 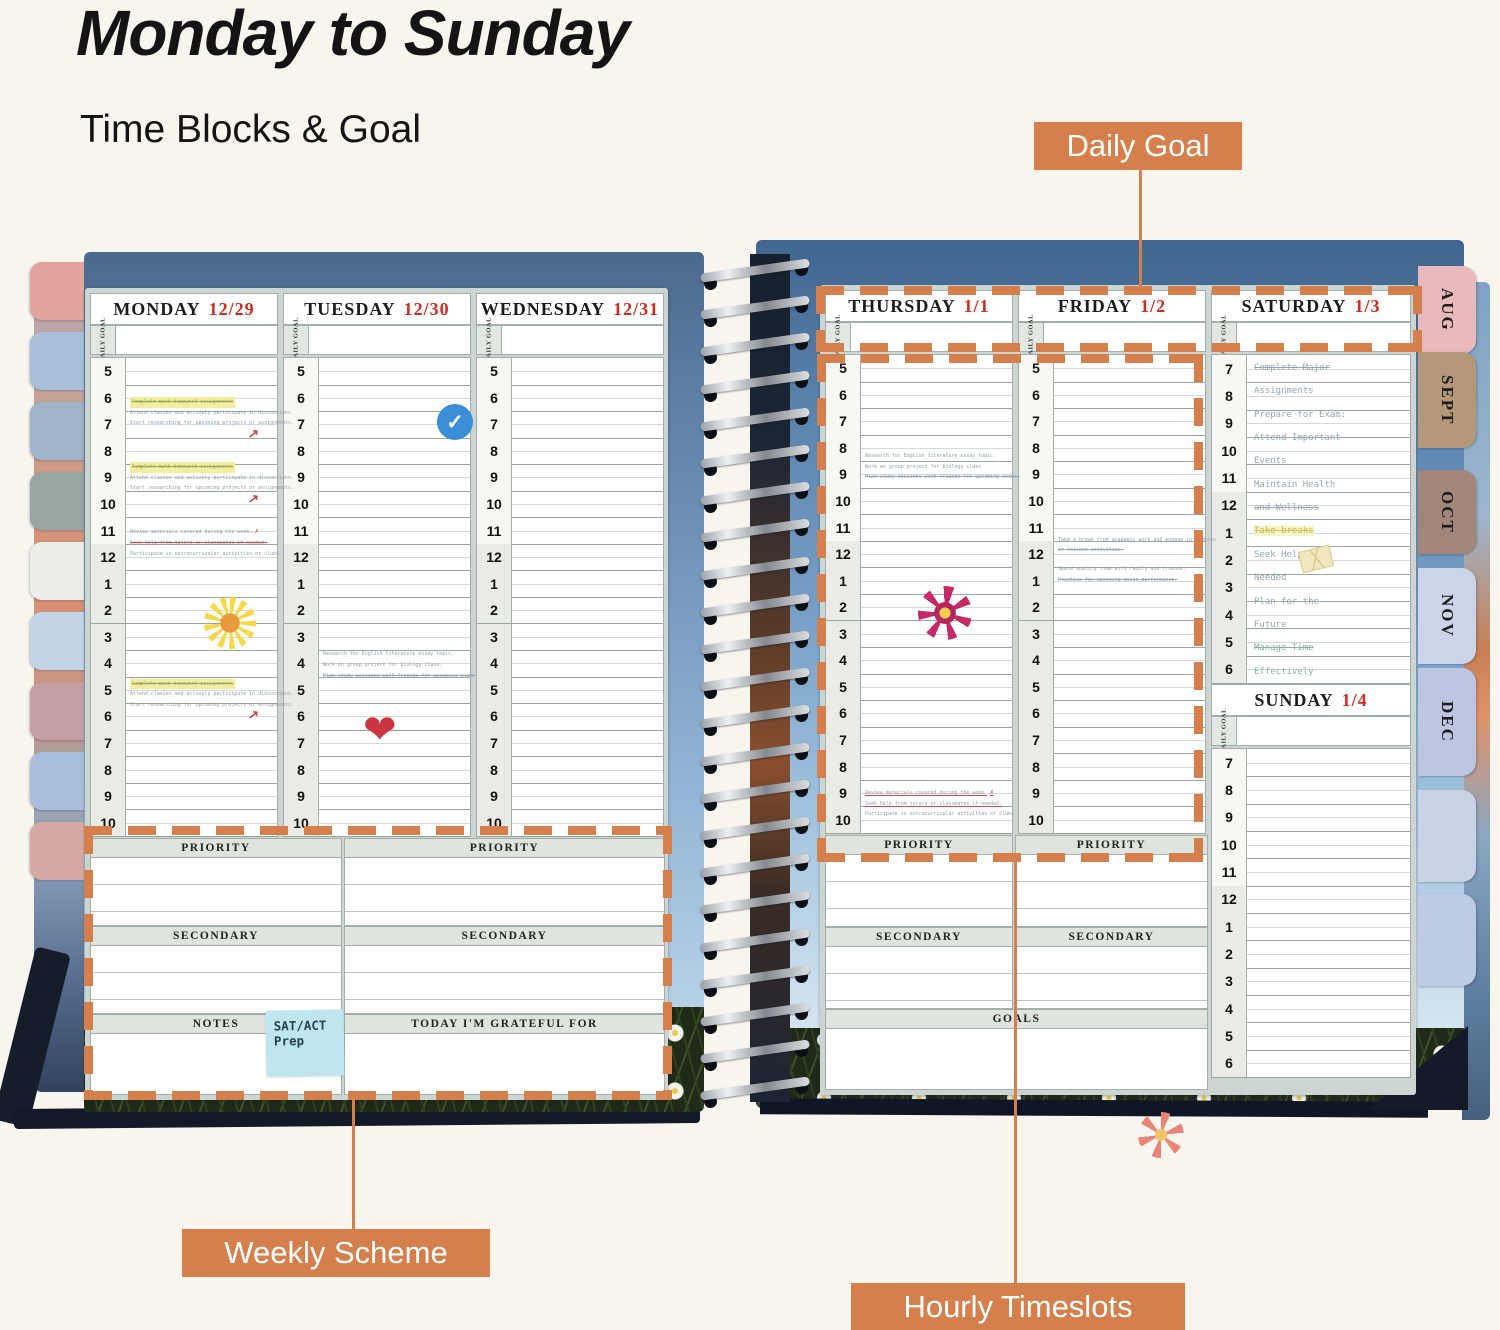 What do you see at coordinates (1311, 954) in the screenshot?
I see `hour-row: 2` at bounding box center [1311, 954].